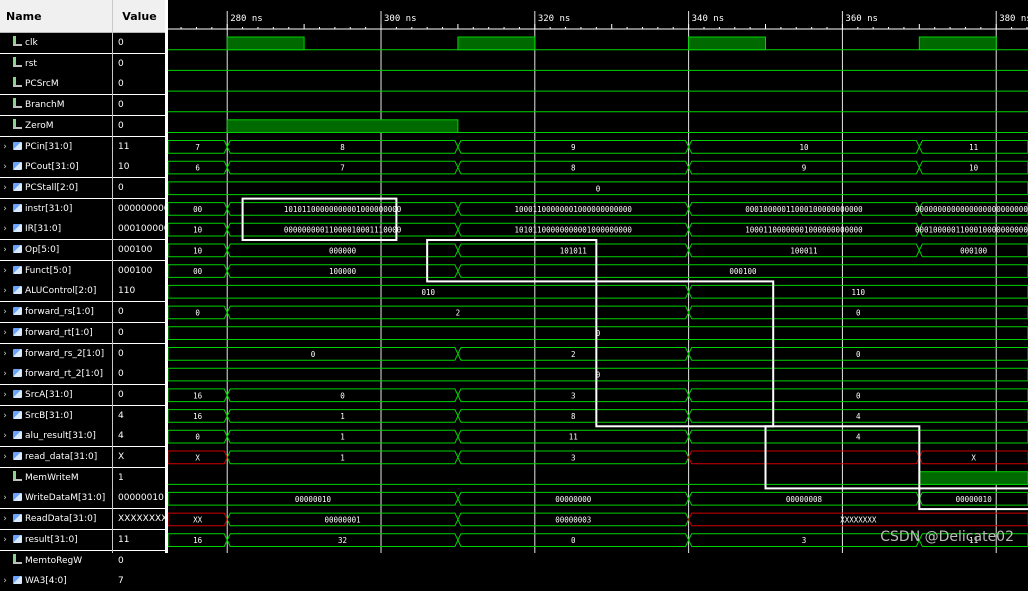 This screenshot has height=591, width=1028. What do you see at coordinates (65, 498) in the screenshot?
I see `signal-name: WriteDataM[31:0]` at bounding box center [65, 498].